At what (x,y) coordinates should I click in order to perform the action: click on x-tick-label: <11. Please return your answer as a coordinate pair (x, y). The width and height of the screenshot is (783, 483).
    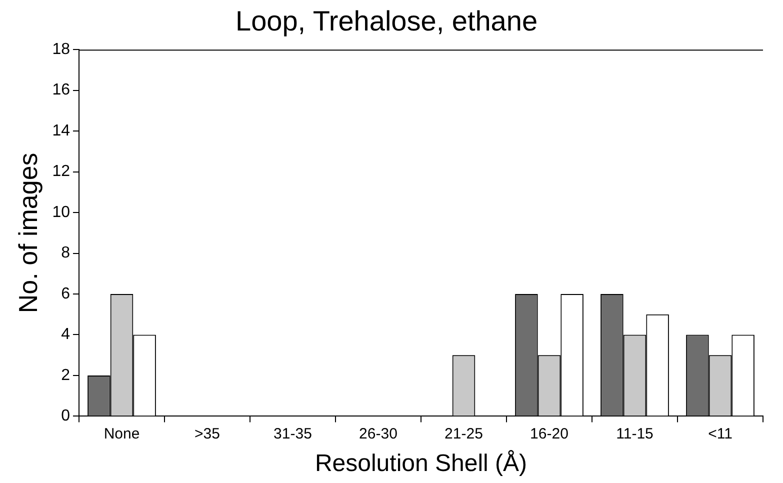
    Looking at the image, I should click on (720, 433).